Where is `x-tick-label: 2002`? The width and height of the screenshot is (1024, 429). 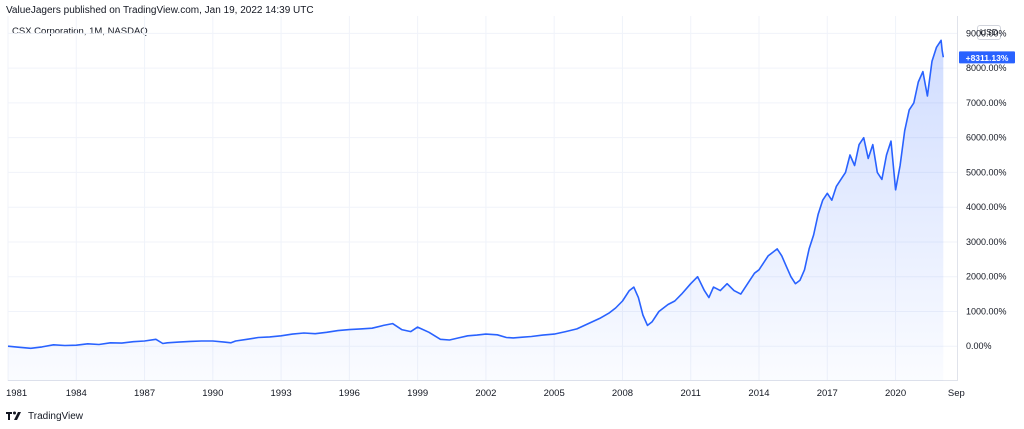
x-tick-label: 2002 is located at coordinates (485, 393).